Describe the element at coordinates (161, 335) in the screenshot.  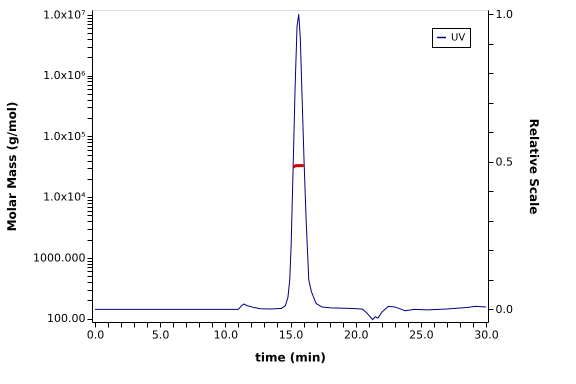
I see `x-tick-label: 5.0` at that location.